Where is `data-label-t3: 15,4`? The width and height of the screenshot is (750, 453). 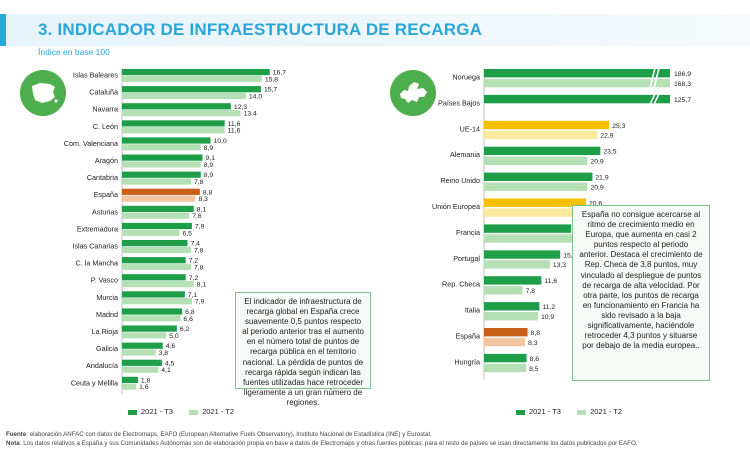
data-label-t3: 15,4 is located at coordinates (569, 255).